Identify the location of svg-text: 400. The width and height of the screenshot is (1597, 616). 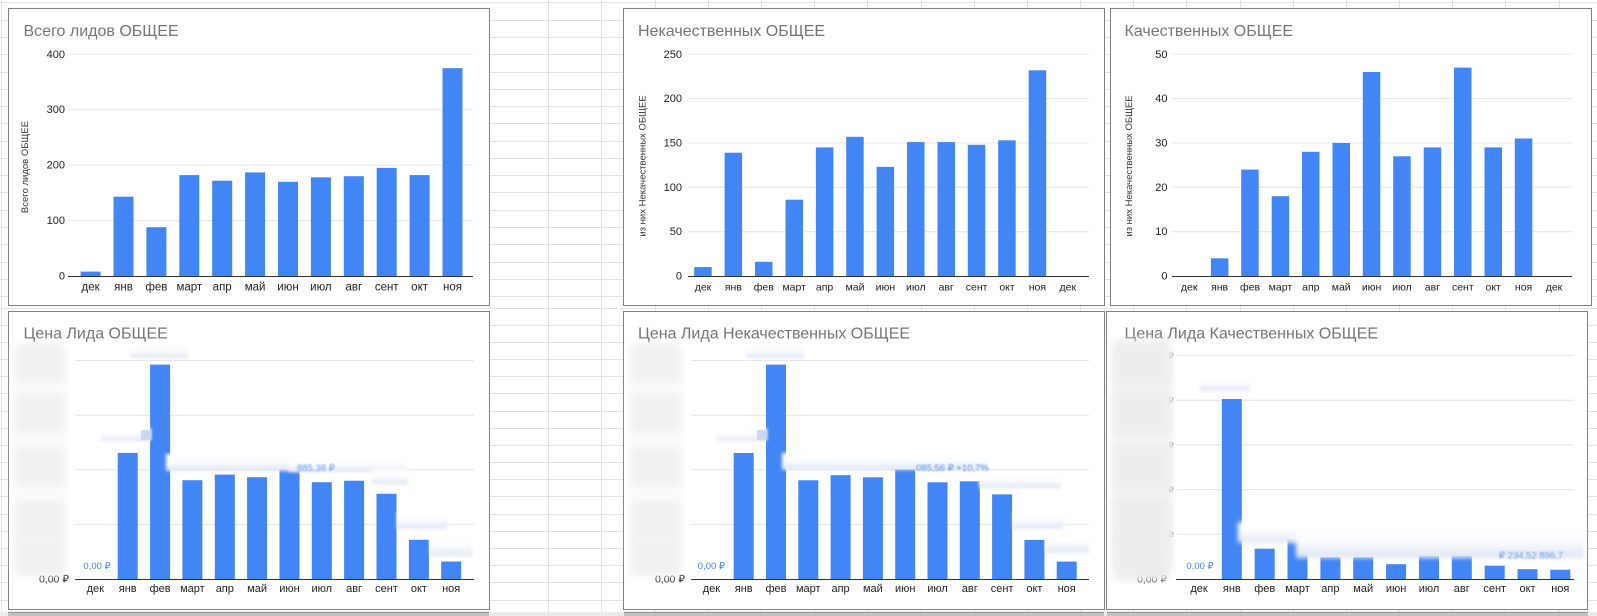
(56, 55).